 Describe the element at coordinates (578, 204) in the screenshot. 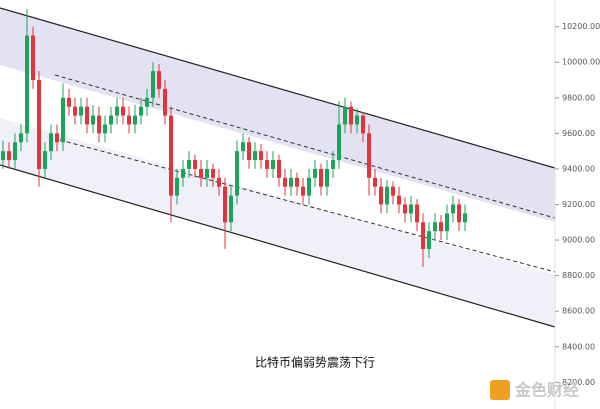

I see `y-tick-label: 9200.00` at that location.